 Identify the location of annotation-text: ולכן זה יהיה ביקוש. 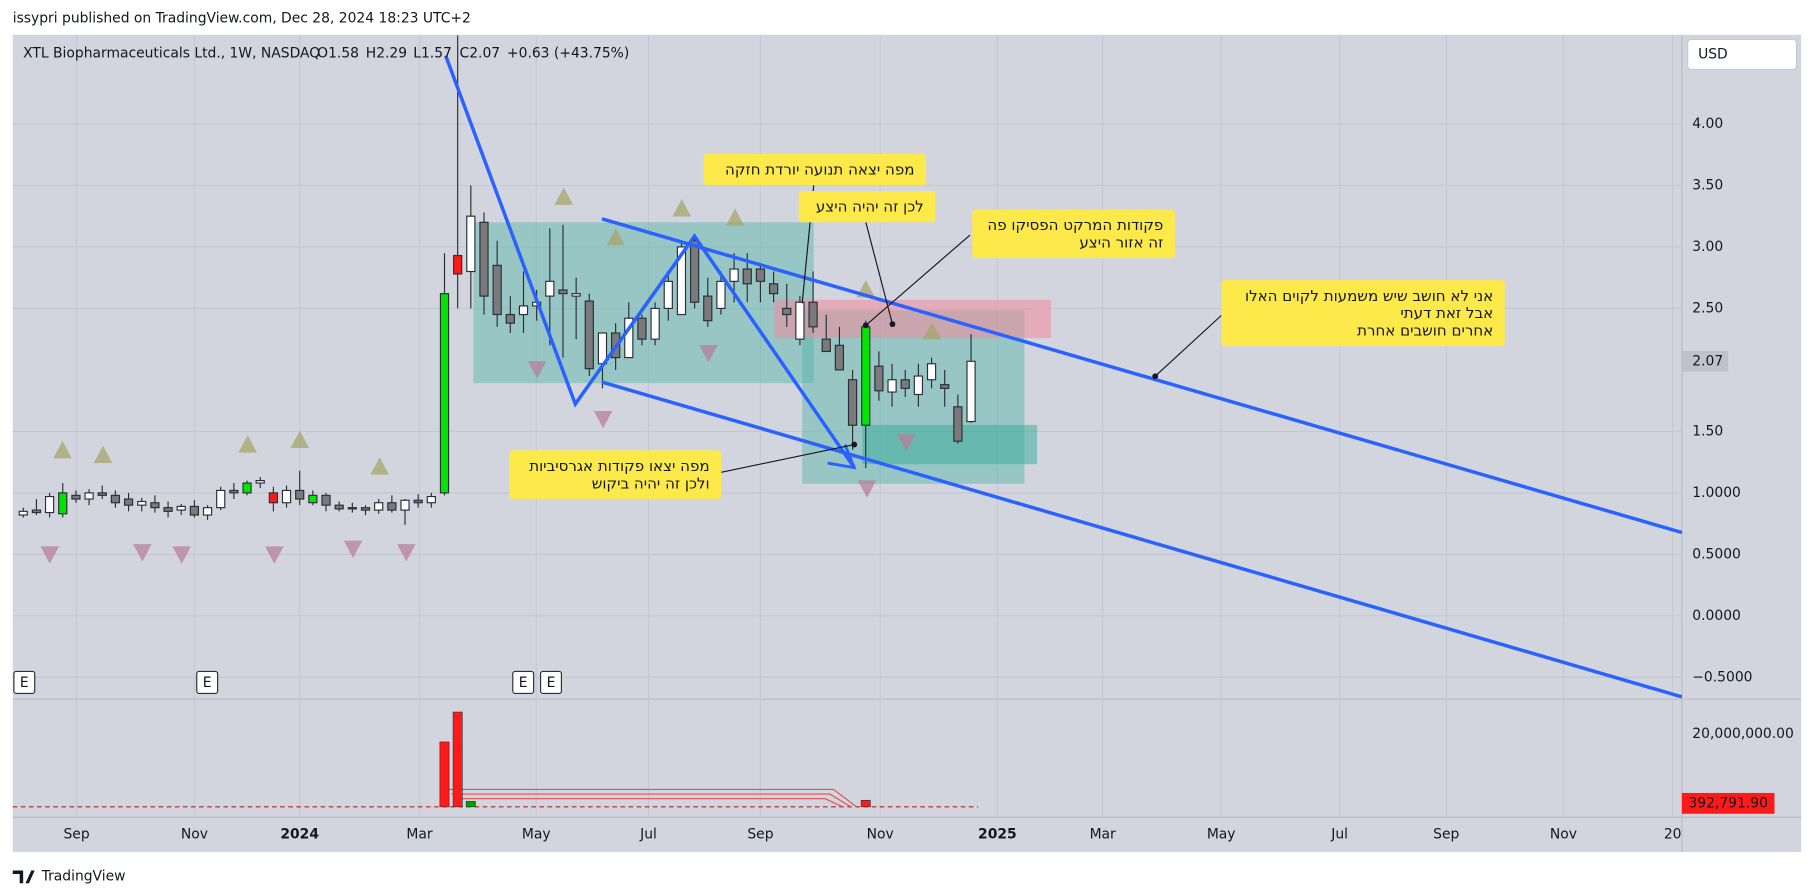
(651, 483).